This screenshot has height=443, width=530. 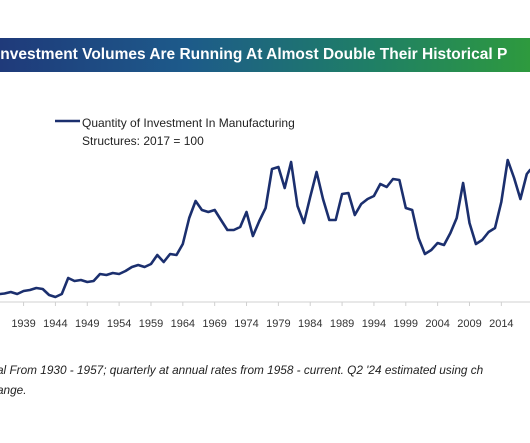 I want to click on x-tick-label-1984: 1984, so click(x=310, y=324).